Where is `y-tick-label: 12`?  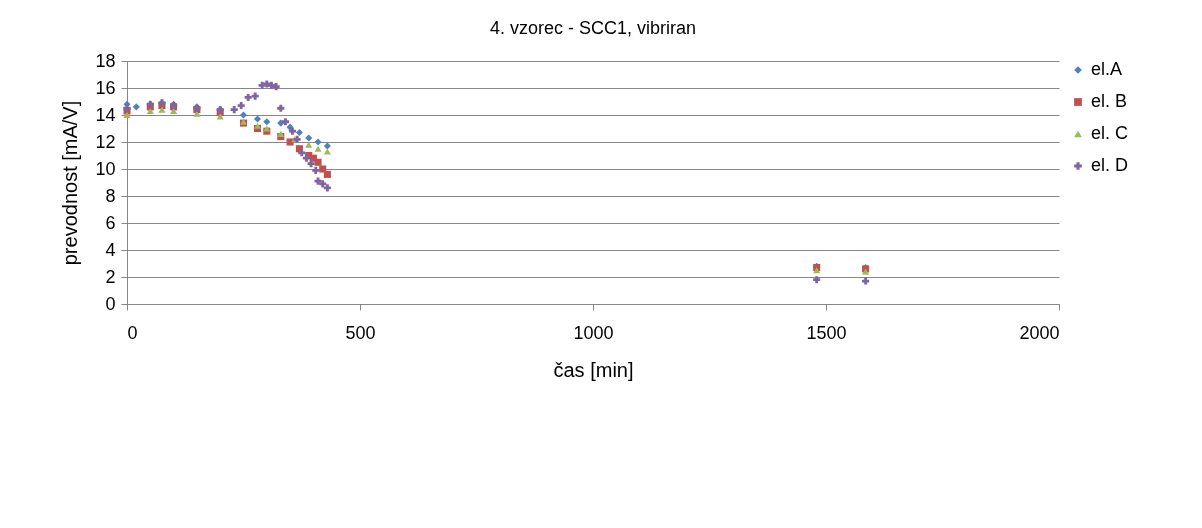
y-tick-label: 12 is located at coordinates (105, 141).